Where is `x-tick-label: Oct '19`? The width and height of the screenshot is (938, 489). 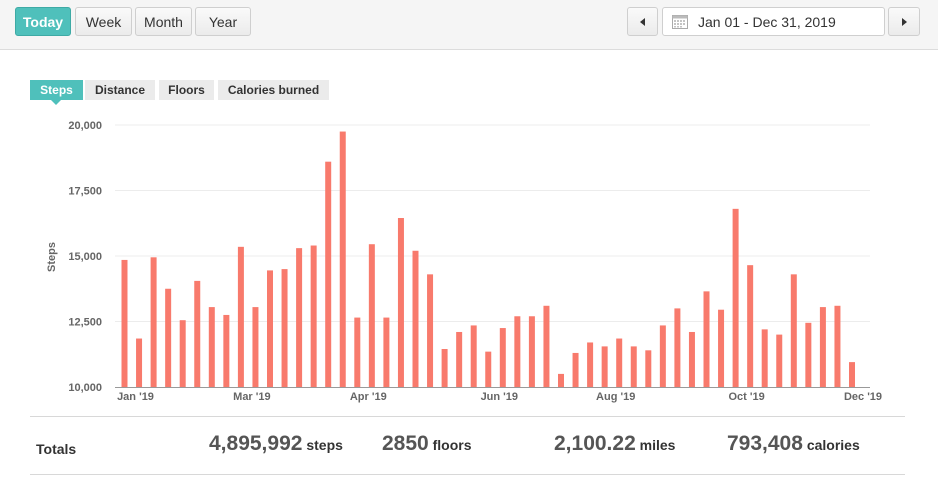
x-tick-label: Oct '19 is located at coordinates (746, 397).